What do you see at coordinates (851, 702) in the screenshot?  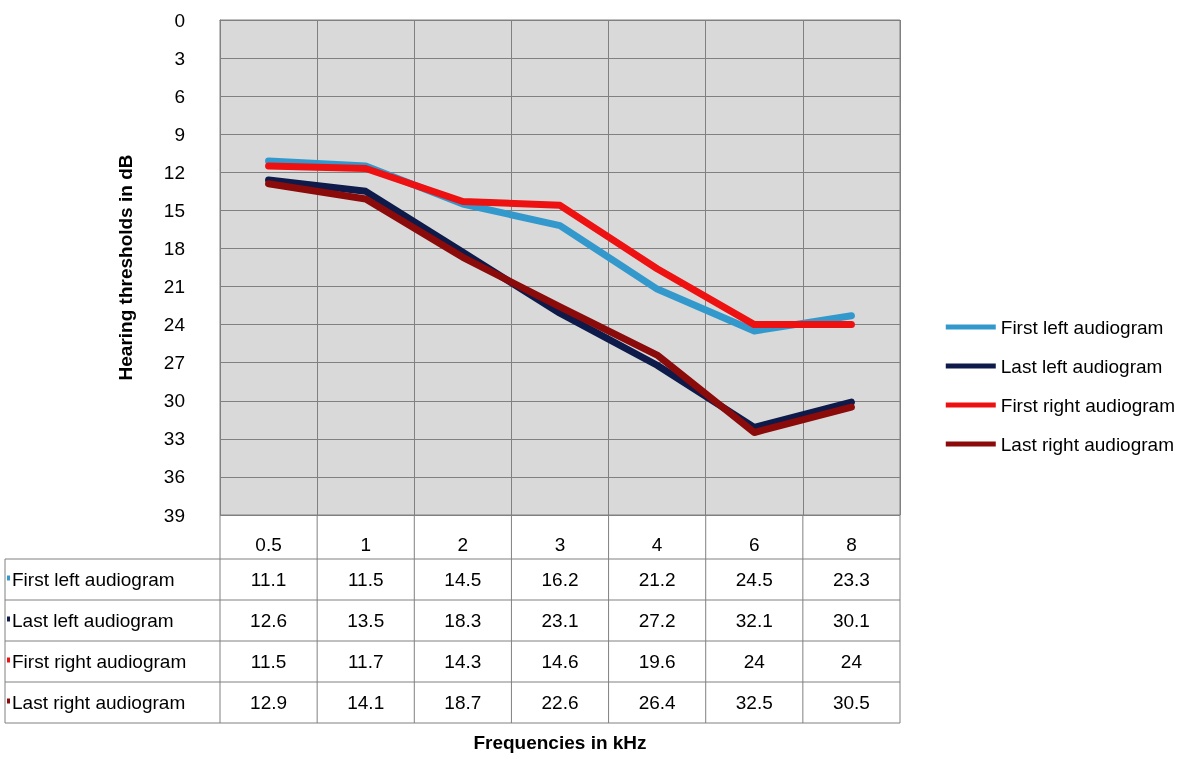 I see `data-label: 30.5` at bounding box center [851, 702].